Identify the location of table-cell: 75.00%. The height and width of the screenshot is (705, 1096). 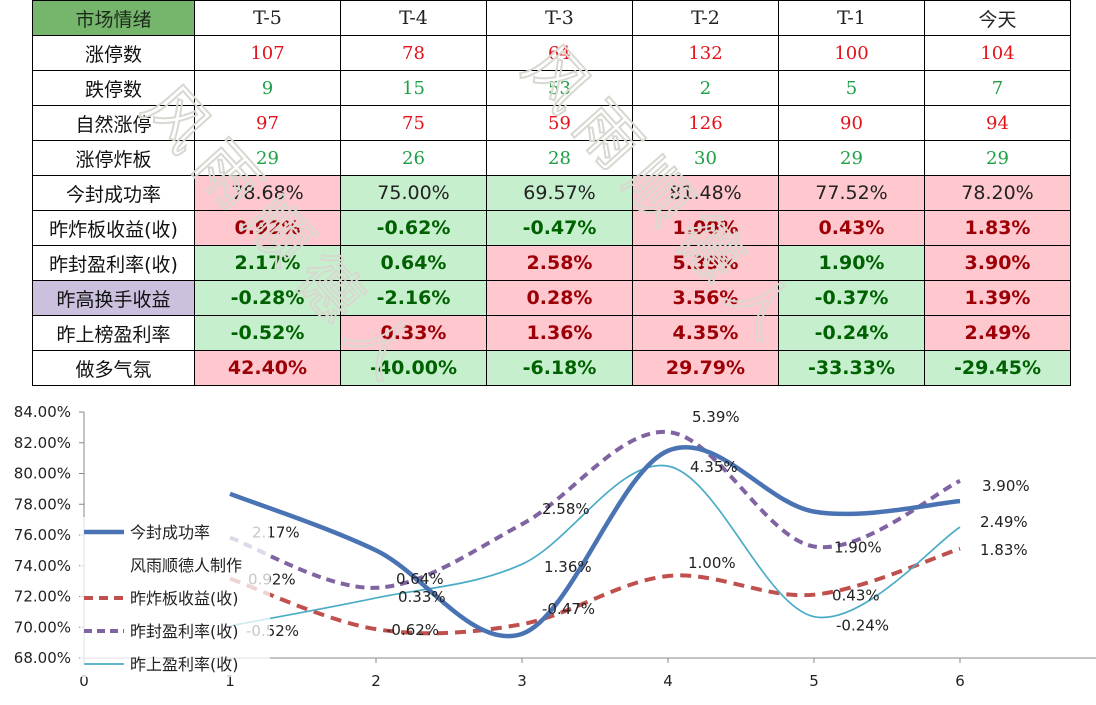
(413, 193).